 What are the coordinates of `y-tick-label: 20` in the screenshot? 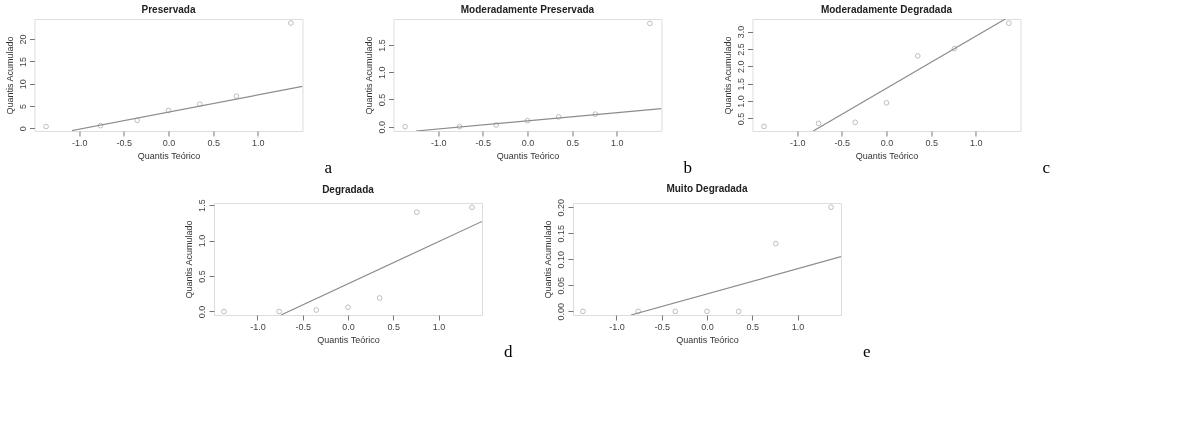 It's located at (22, 39).